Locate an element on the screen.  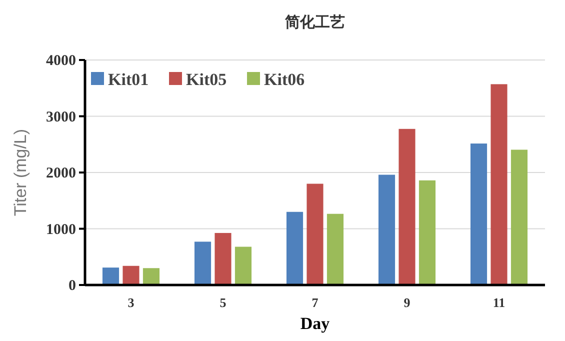
legend-label: Kit05 is located at coordinates (206, 79).